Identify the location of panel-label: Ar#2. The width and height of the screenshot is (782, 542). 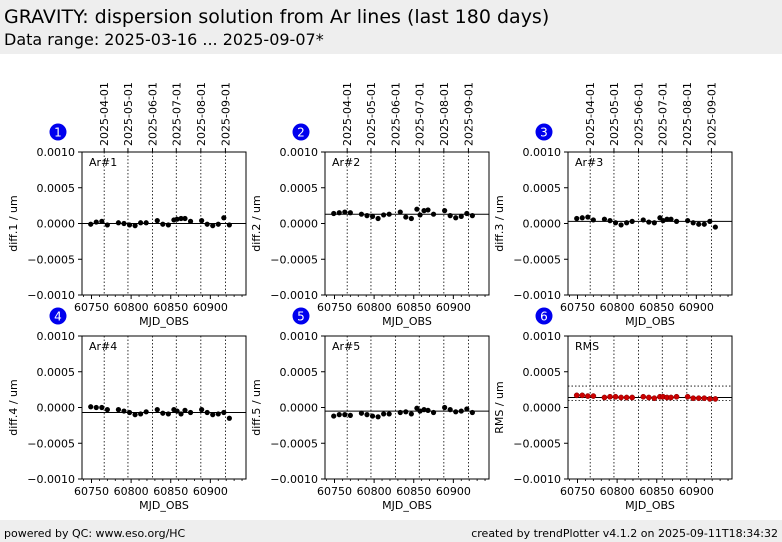
(346, 162).